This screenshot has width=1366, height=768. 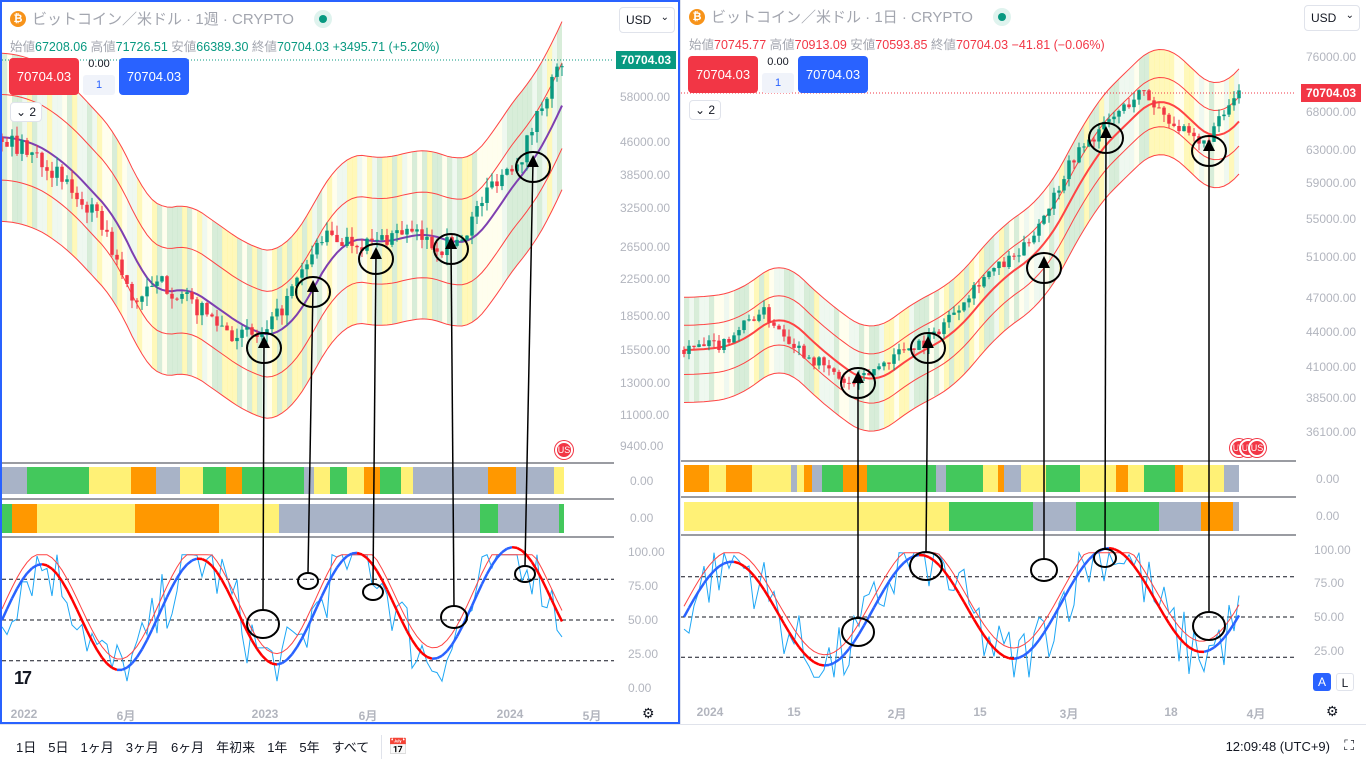 I want to click on time-axis-label: 2022, so click(x=24, y=714).